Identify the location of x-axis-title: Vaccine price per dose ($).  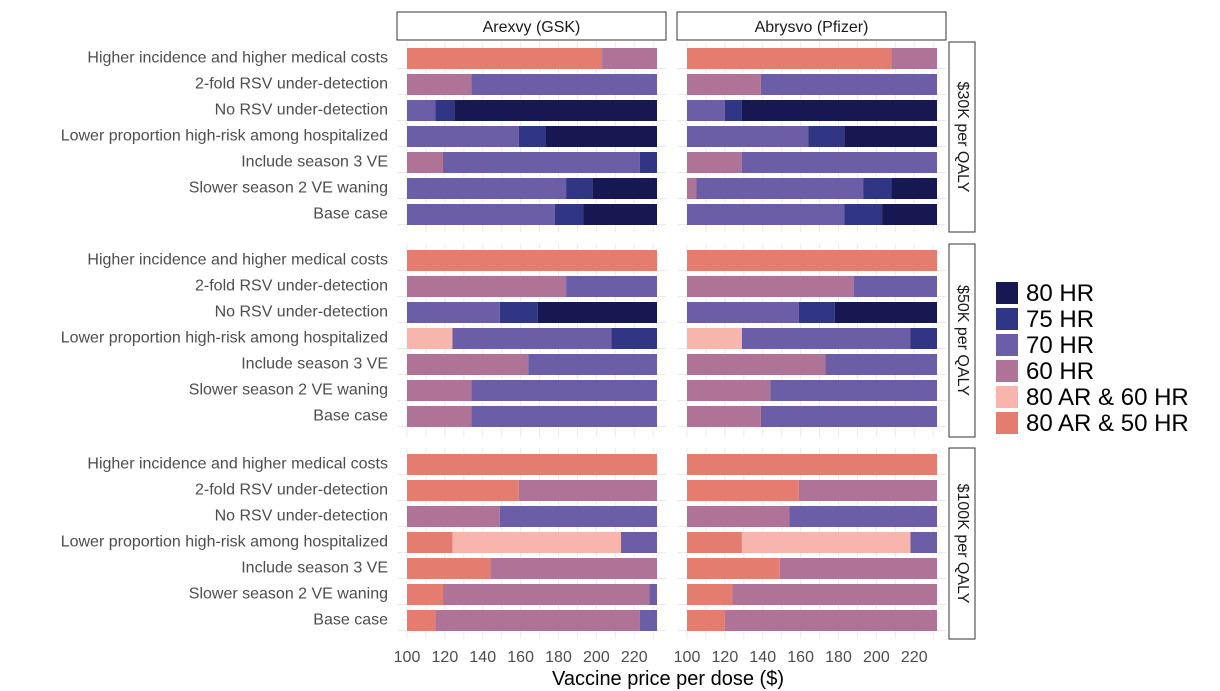
(668, 679).